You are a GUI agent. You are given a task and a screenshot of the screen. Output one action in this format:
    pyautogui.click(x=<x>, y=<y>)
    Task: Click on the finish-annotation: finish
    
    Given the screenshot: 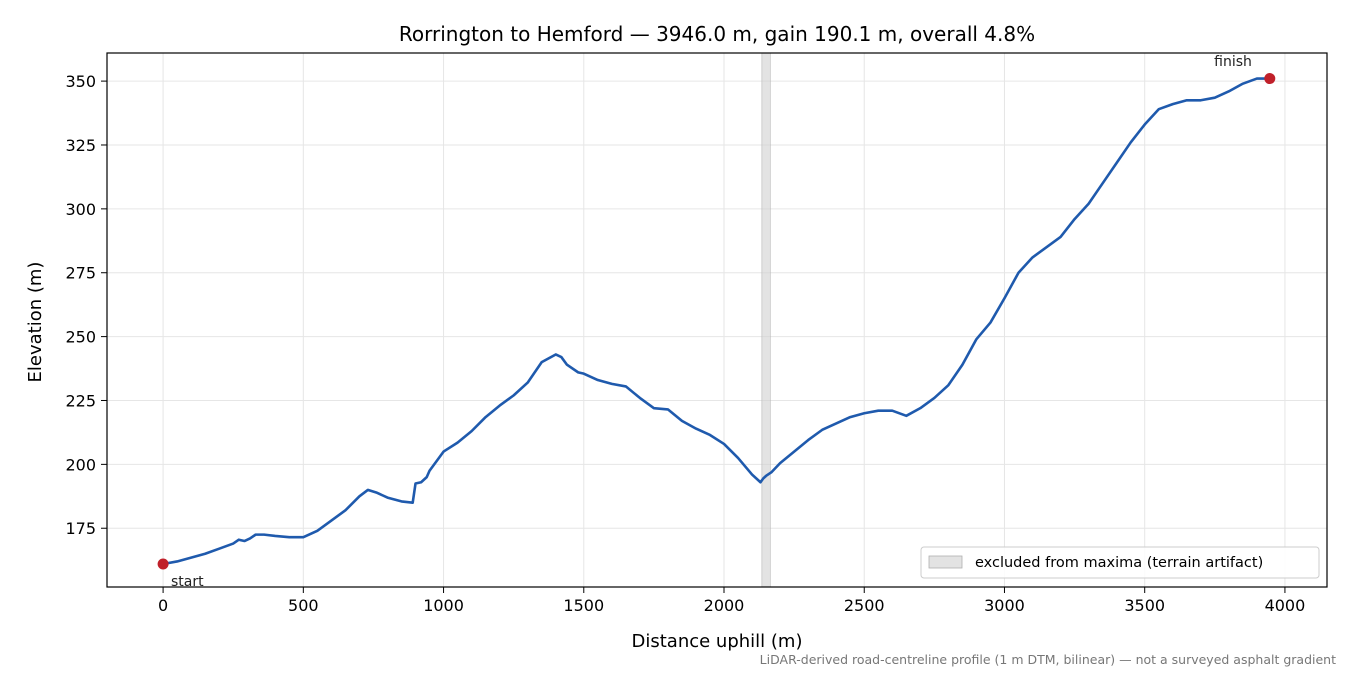 What is the action you would take?
    pyautogui.click(x=1233, y=62)
    